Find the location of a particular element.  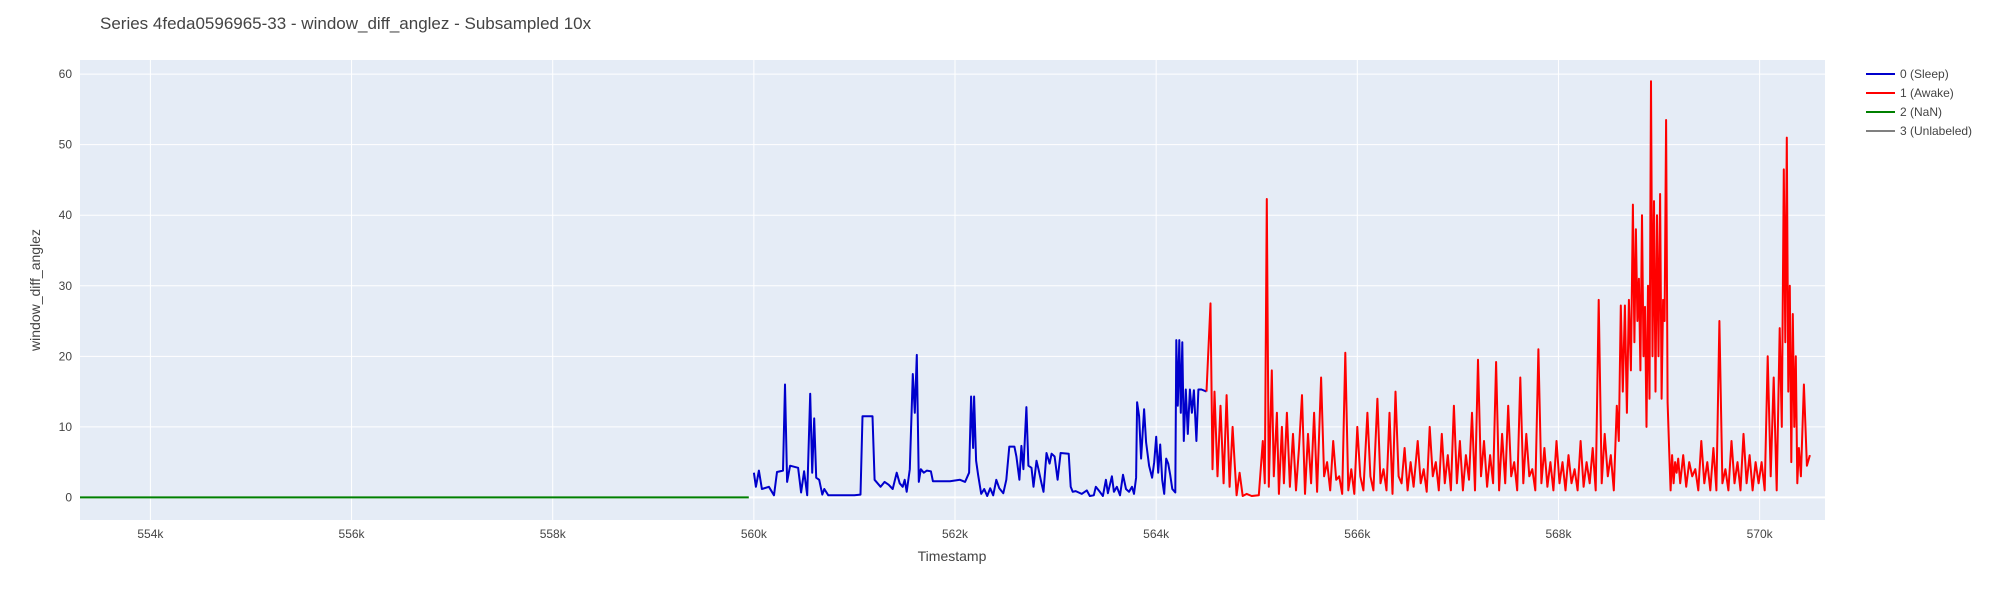

y-axis-ticks: 0 10 20 30 40 50 60 is located at coordinates (66, 285).